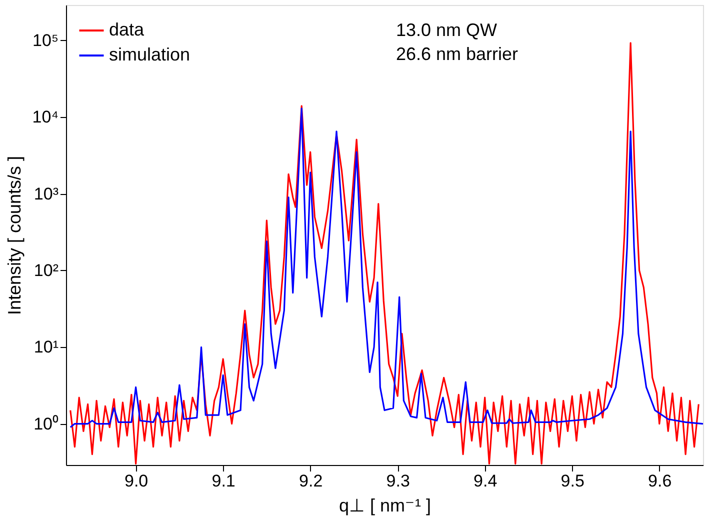 Image resolution: width=708 pixels, height=520 pixels. Describe the element at coordinates (398, 481) in the screenshot. I see `x-tick-label: 9.3` at that location.